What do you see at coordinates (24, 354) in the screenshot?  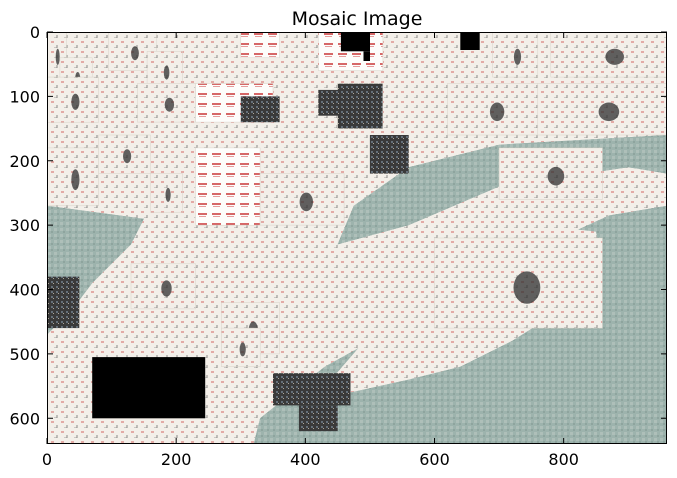 I see `y-tick-label: 500` at bounding box center [24, 354].